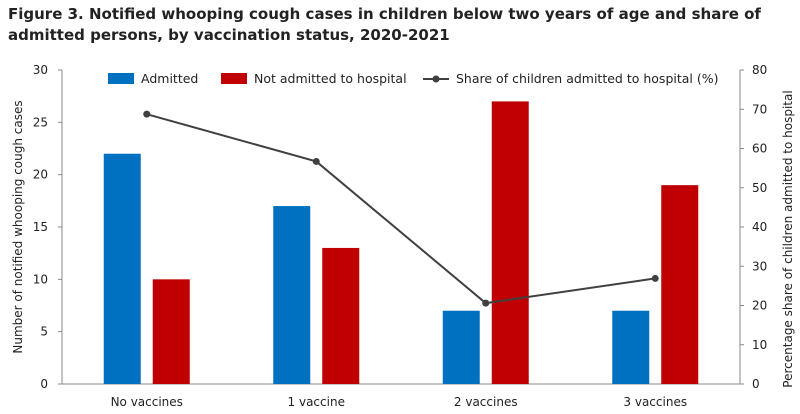 This screenshot has width=800, height=414. I want to click on y2-tick-label: 30, so click(759, 266).